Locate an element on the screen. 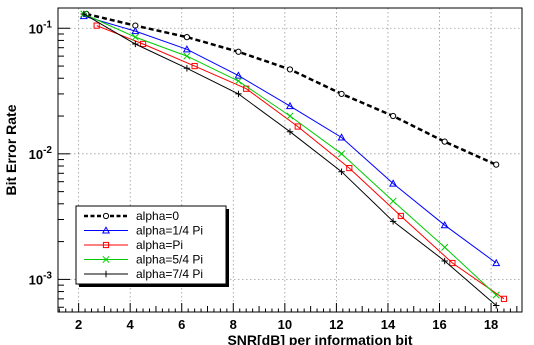 This screenshot has height=345, width=534. y-tick-label: 10⁻³ is located at coordinates (41, 278).